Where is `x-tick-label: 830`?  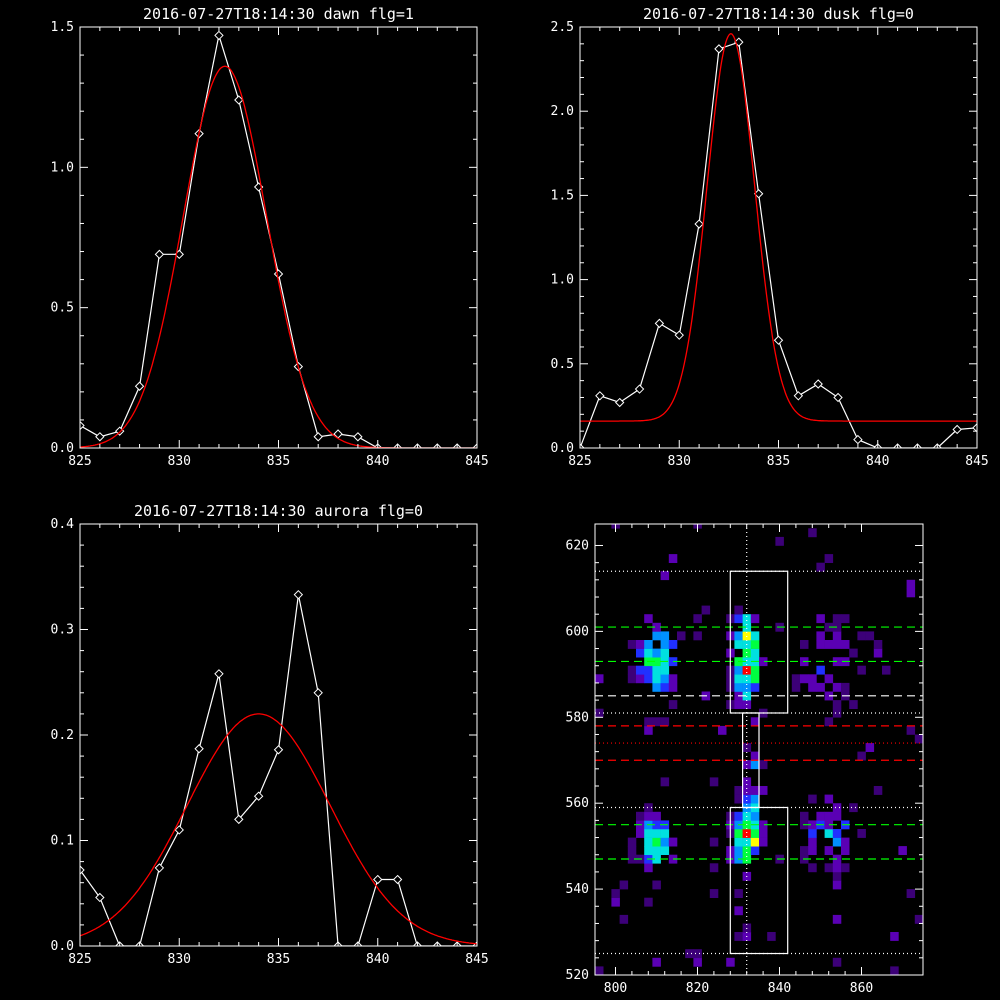 x-tick-label: 830 is located at coordinates (679, 461).